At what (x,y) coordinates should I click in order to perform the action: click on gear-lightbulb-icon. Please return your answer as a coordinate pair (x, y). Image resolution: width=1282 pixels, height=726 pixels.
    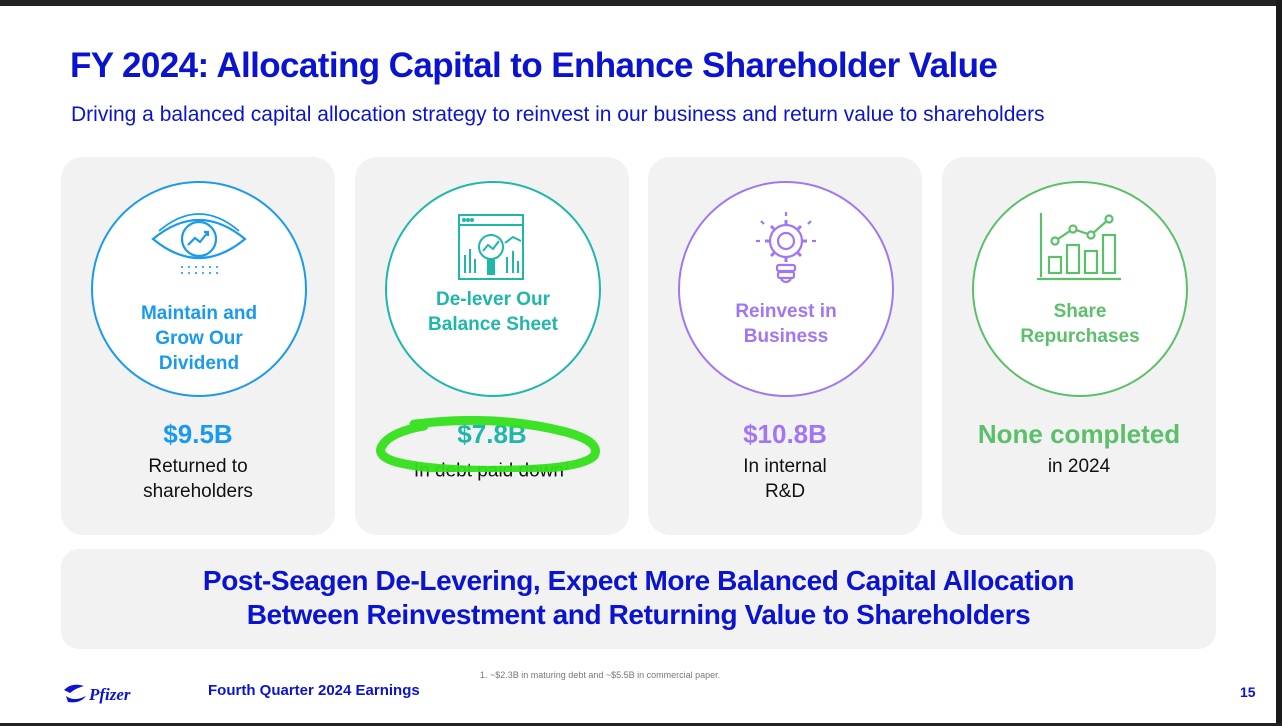
    Looking at the image, I should click on (786, 248).